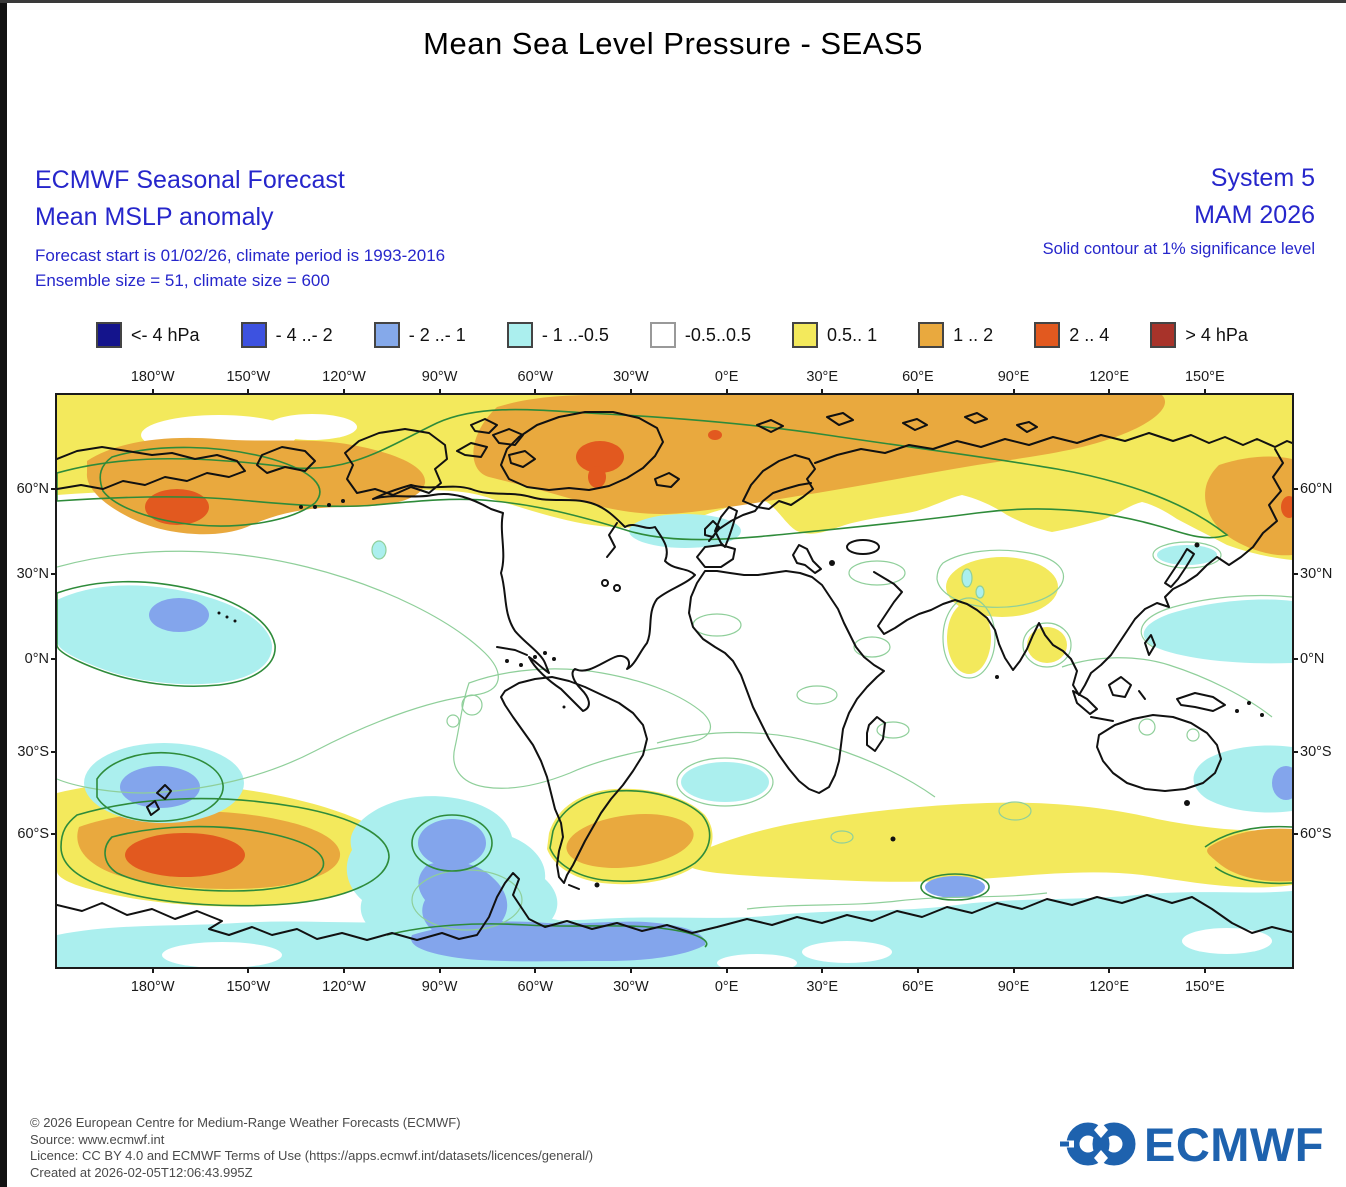 Image resolution: width=1346 pixels, height=1187 pixels. I want to click on lat-tick-label-right: 30°S, so click(1316, 751).